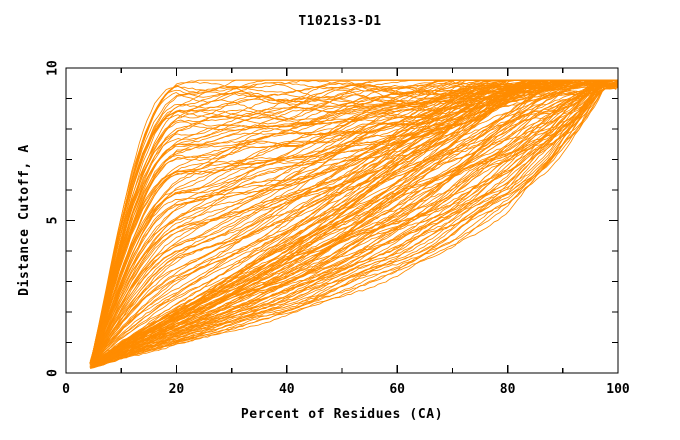  I want to click on x-tick-label-60: 60, so click(397, 389).